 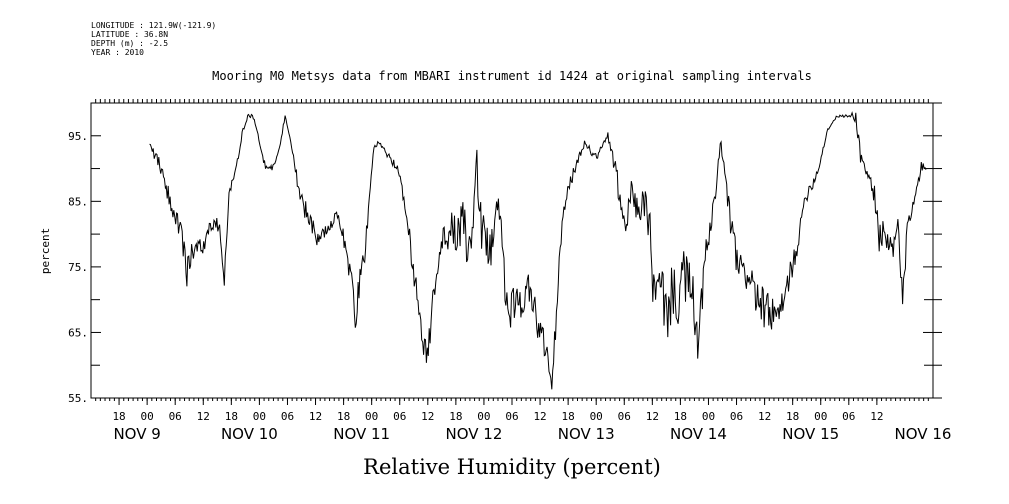 What do you see at coordinates (45, 251) in the screenshot?
I see `y-axis-label: percent` at bounding box center [45, 251].